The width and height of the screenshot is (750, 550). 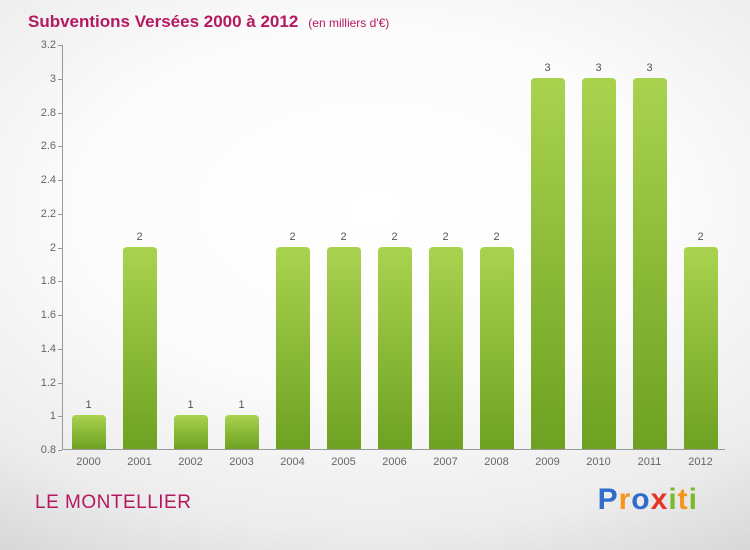 I want to click on x-tick-label: 2001, so click(x=139, y=462).